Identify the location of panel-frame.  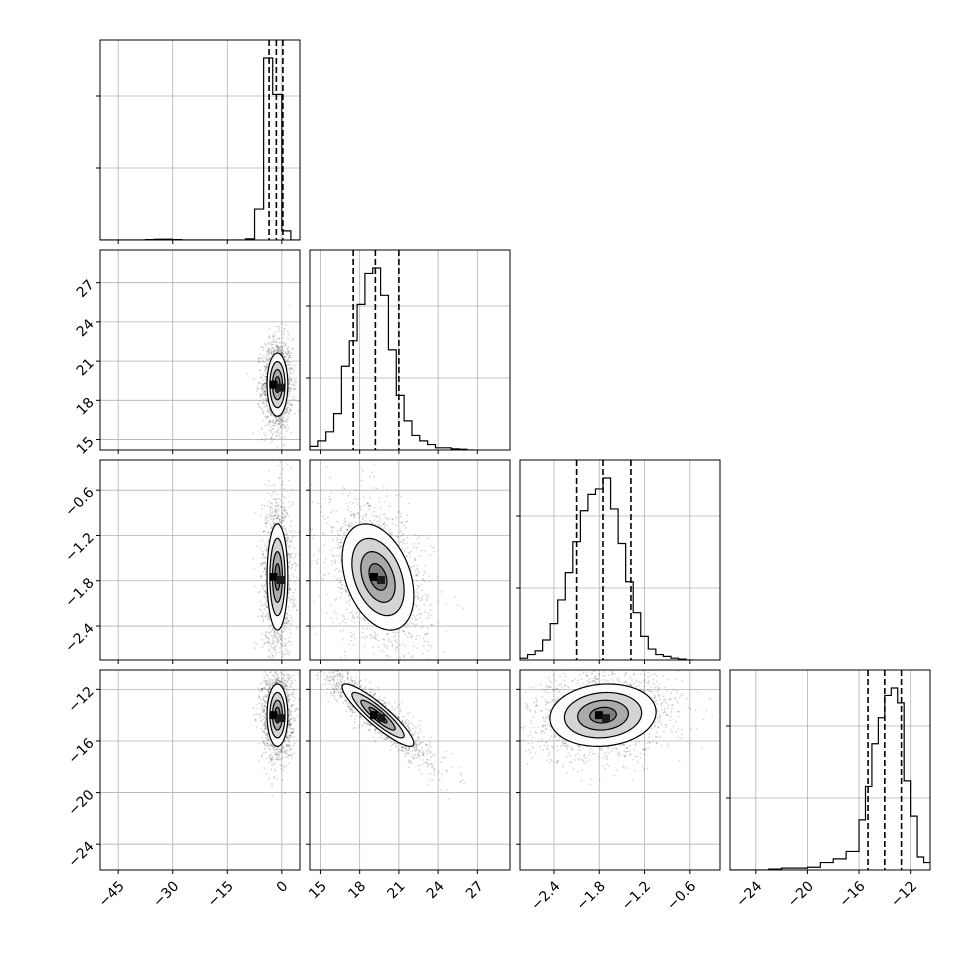
(200, 560).